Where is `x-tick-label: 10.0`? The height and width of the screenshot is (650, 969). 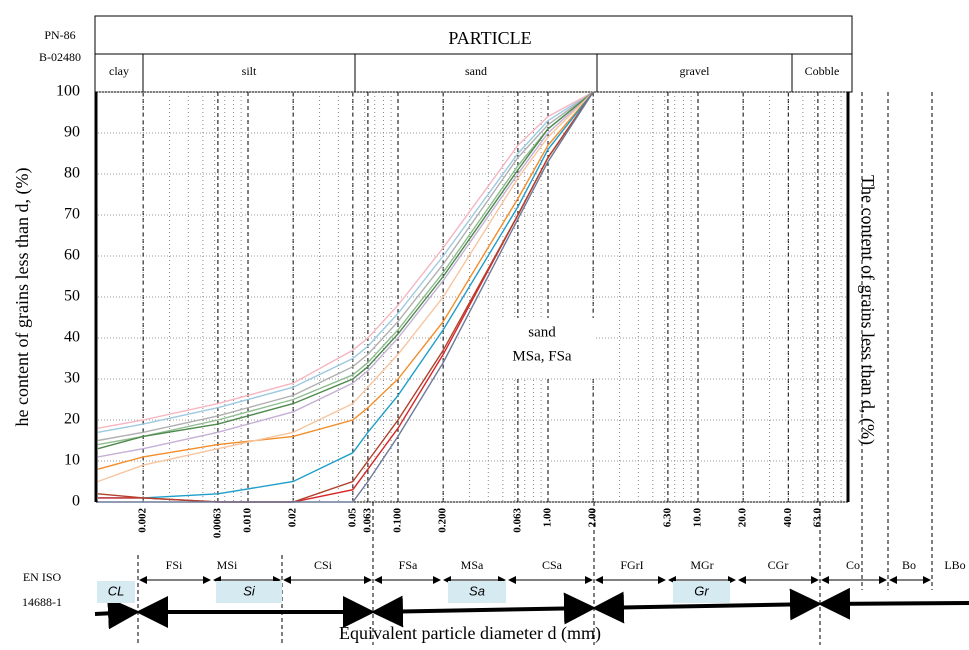
x-tick-label: 10.0 is located at coordinates (698, 518).